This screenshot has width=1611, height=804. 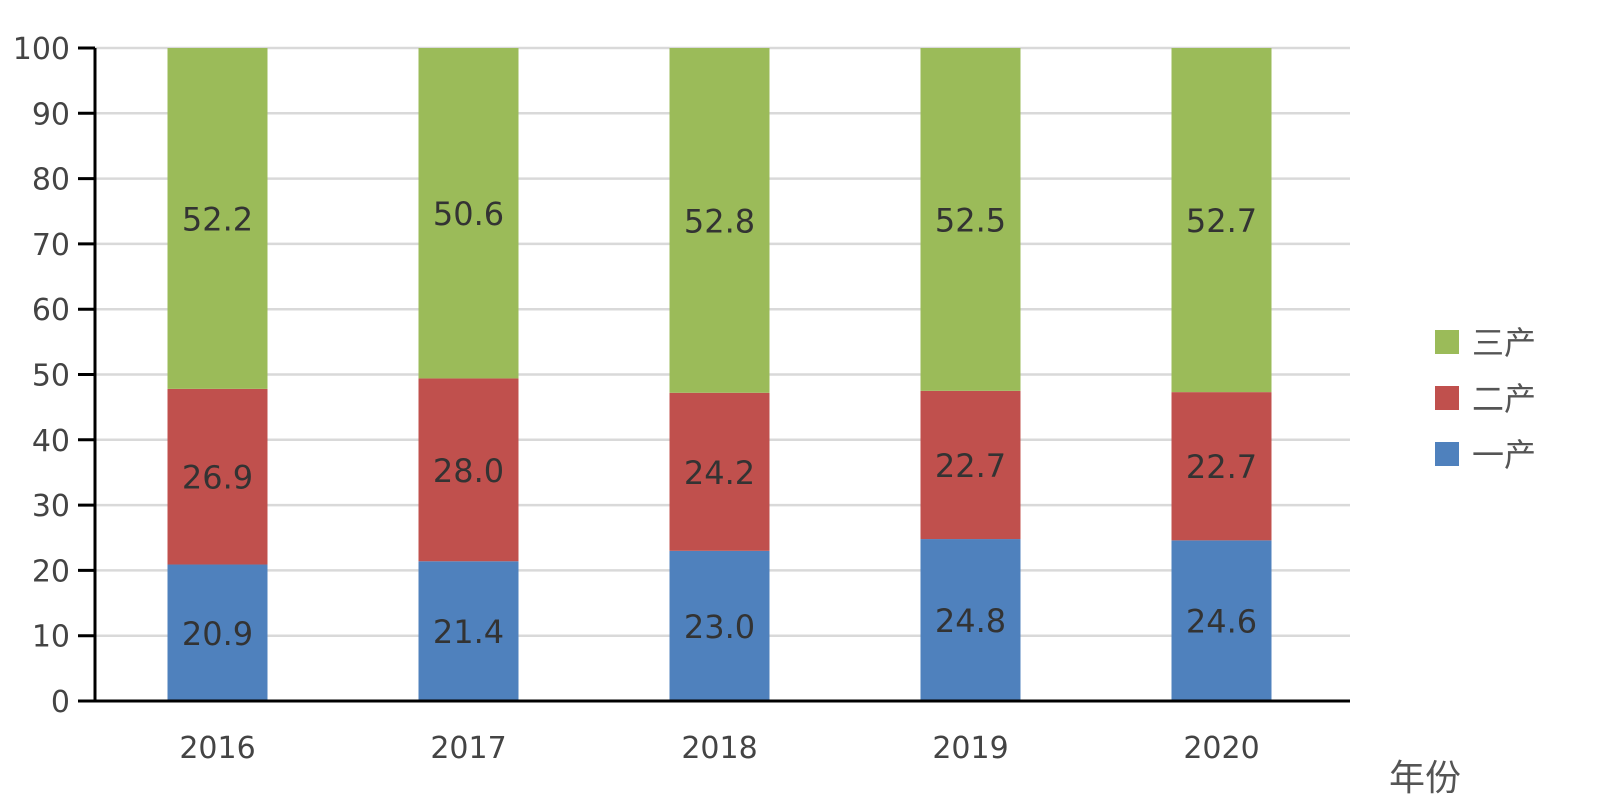 I want to click on bar-2020-三产, so click(x=1221, y=220).